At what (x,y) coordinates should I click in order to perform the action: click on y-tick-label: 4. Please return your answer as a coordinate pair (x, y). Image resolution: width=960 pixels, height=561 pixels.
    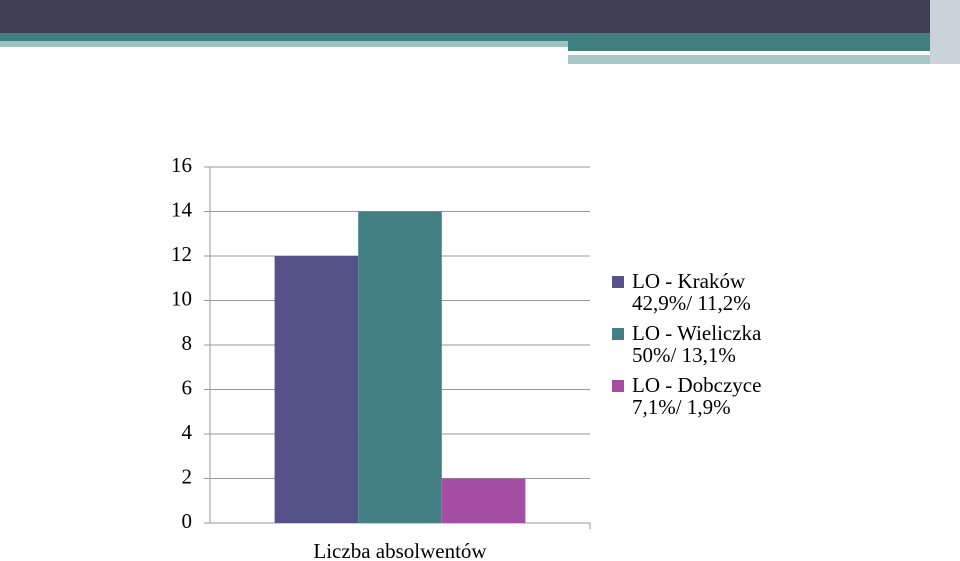
    Looking at the image, I should click on (187, 432).